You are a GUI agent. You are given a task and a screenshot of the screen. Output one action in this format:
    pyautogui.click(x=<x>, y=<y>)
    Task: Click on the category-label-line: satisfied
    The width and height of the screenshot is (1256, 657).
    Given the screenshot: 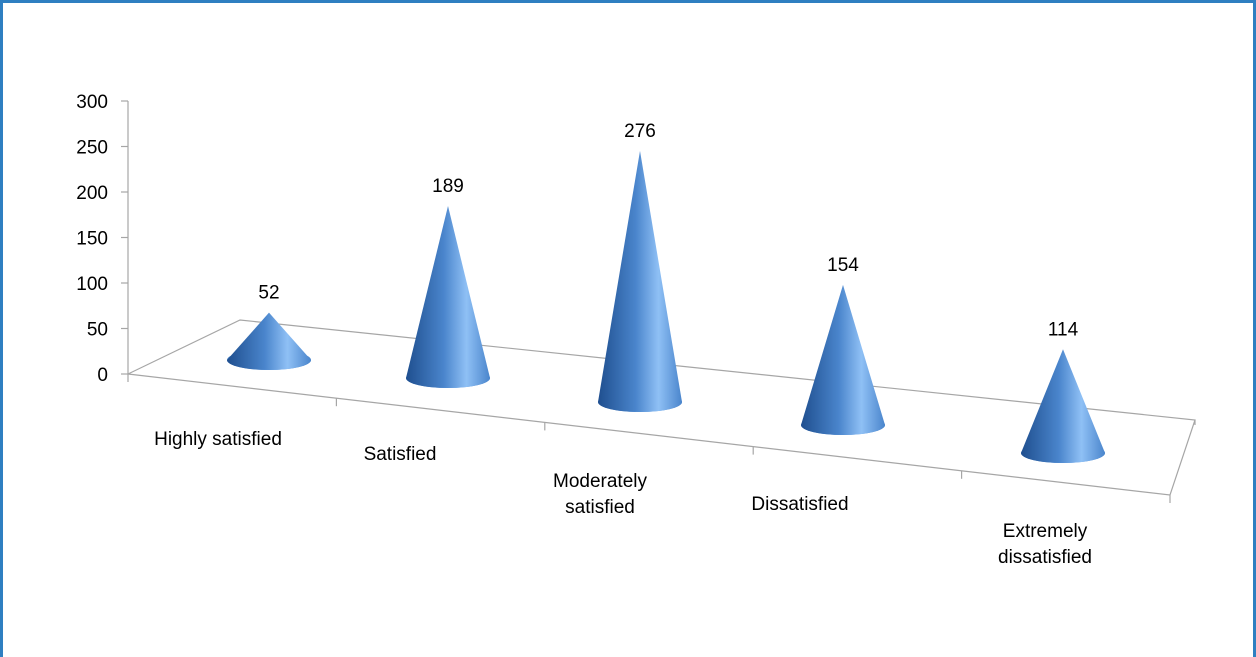 What is the action you would take?
    pyautogui.click(x=600, y=507)
    